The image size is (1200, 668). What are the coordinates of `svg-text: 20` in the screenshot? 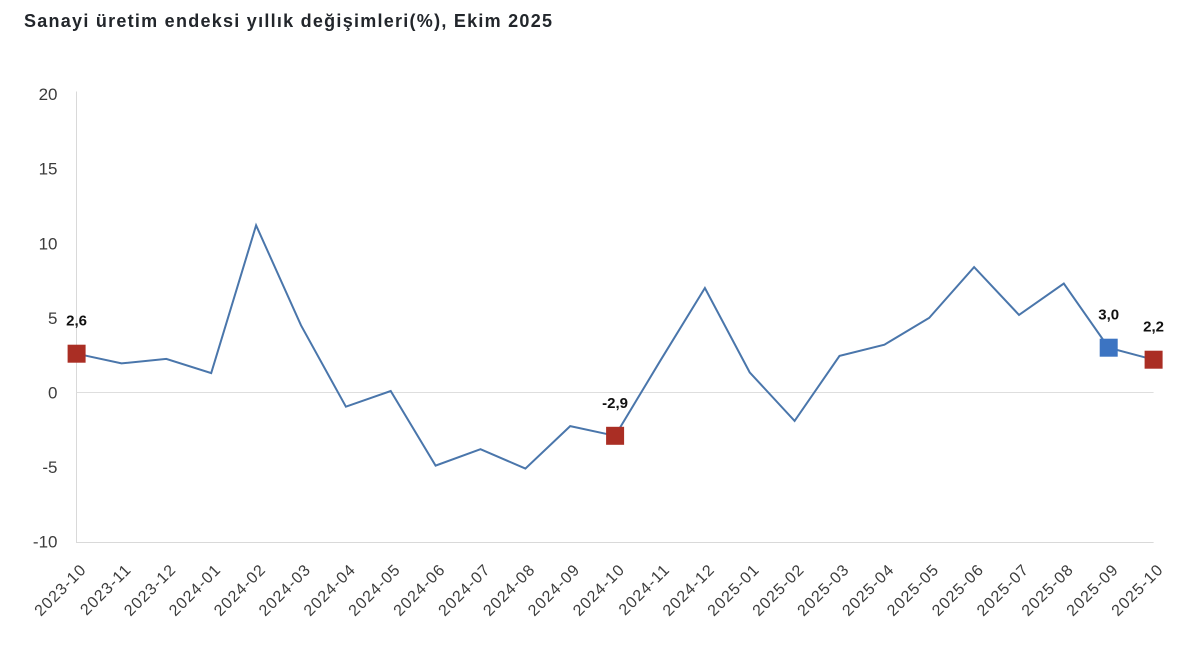 It's located at (48, 94).